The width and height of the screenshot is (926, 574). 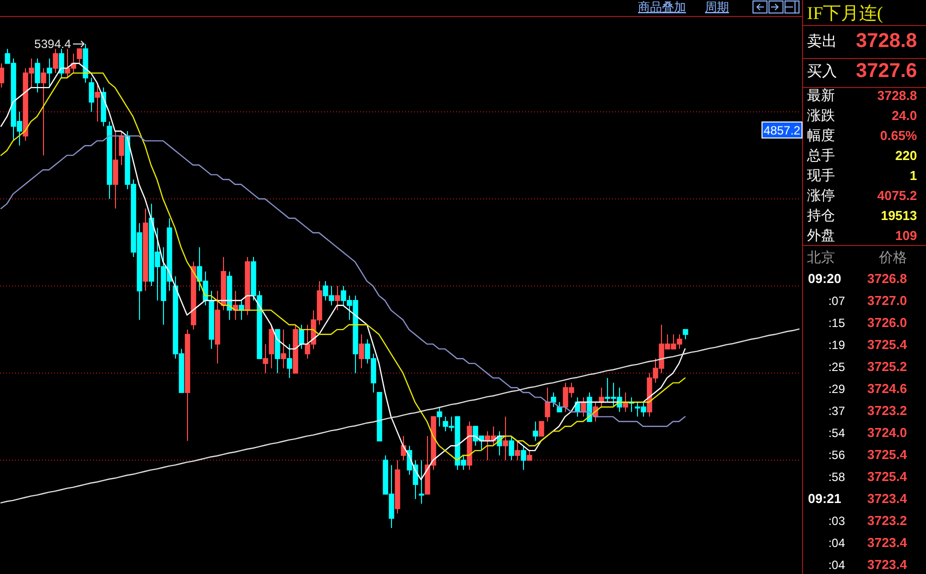 What do you see at coordinates (837, 433) in the screenshot?
I see `text: :54` at bounding box center [837, 433].